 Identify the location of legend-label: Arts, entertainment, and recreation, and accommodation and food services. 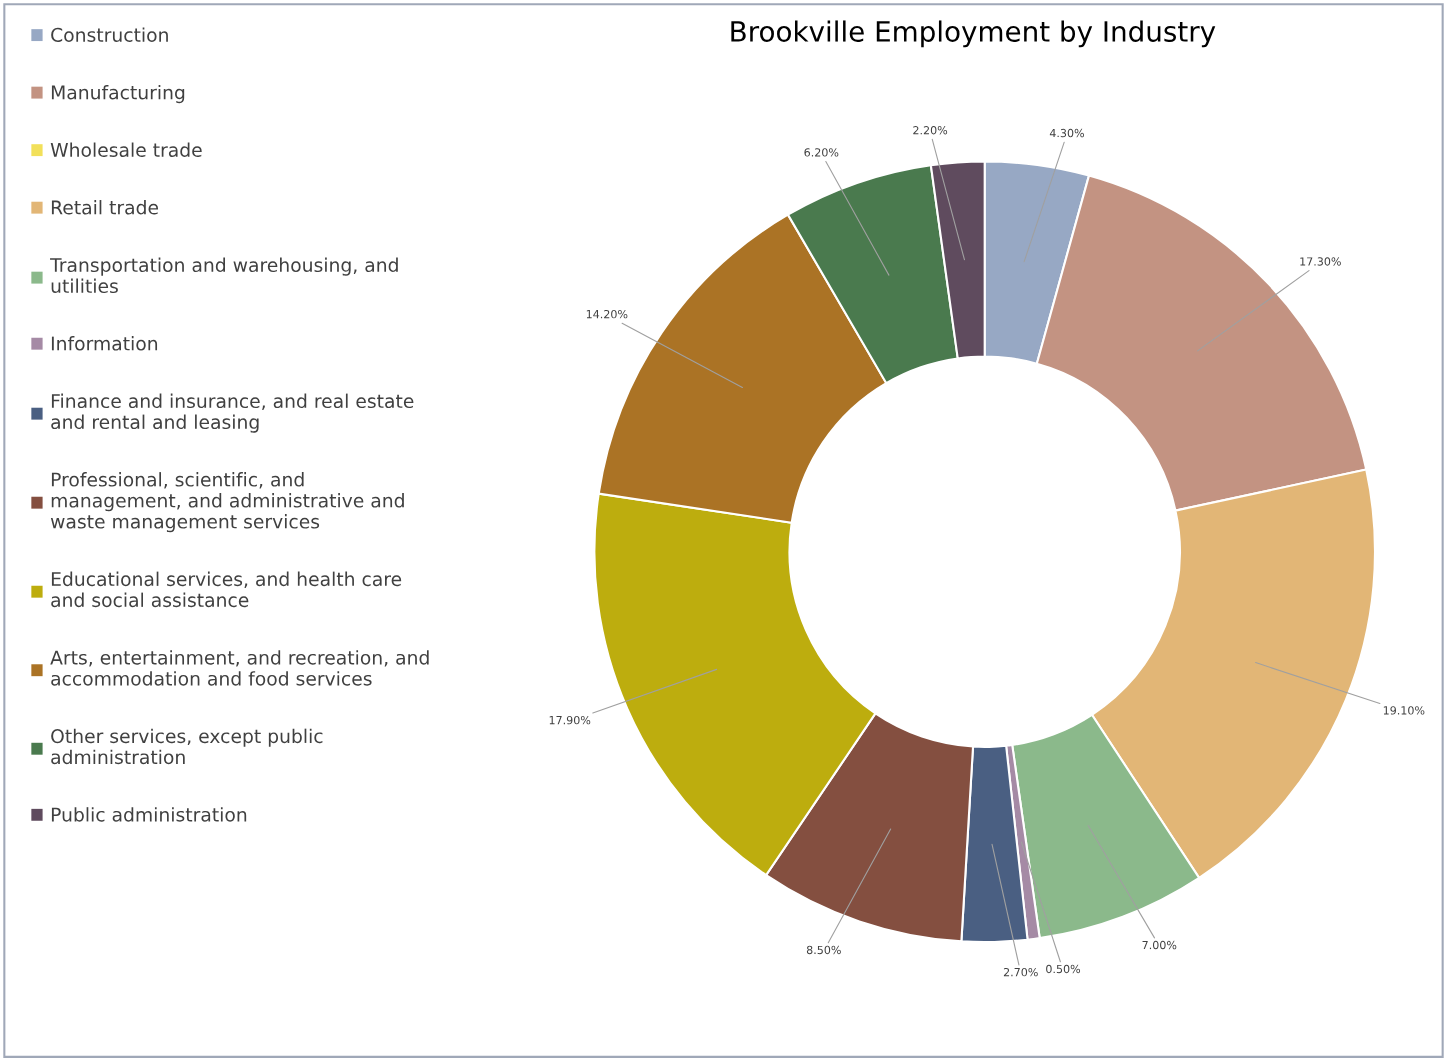
(239, 668).